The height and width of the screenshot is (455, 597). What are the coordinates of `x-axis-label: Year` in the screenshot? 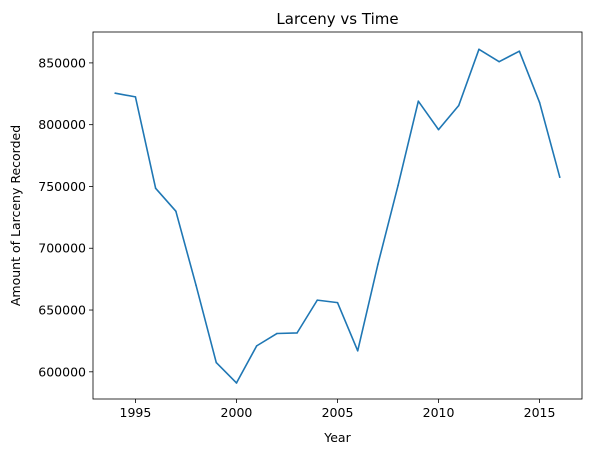 It's located at (337, 437).